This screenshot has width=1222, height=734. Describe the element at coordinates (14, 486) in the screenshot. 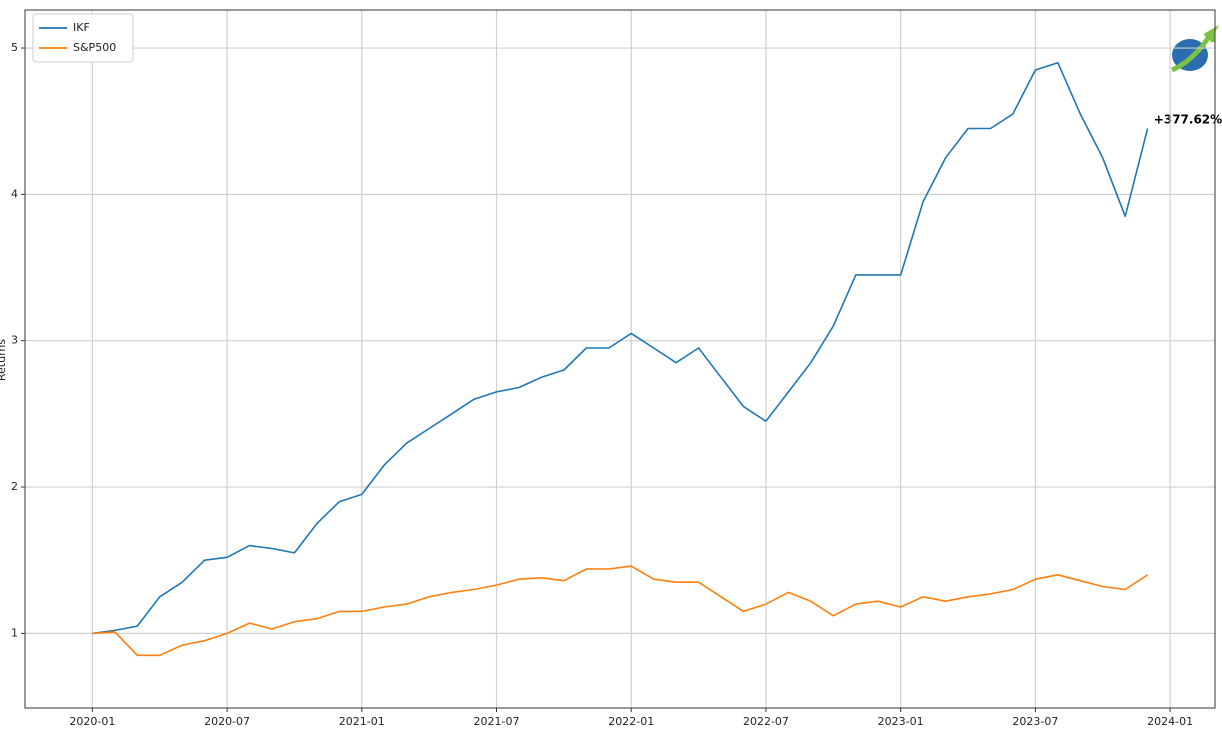

I see `y-tick-label: 2` at that location.